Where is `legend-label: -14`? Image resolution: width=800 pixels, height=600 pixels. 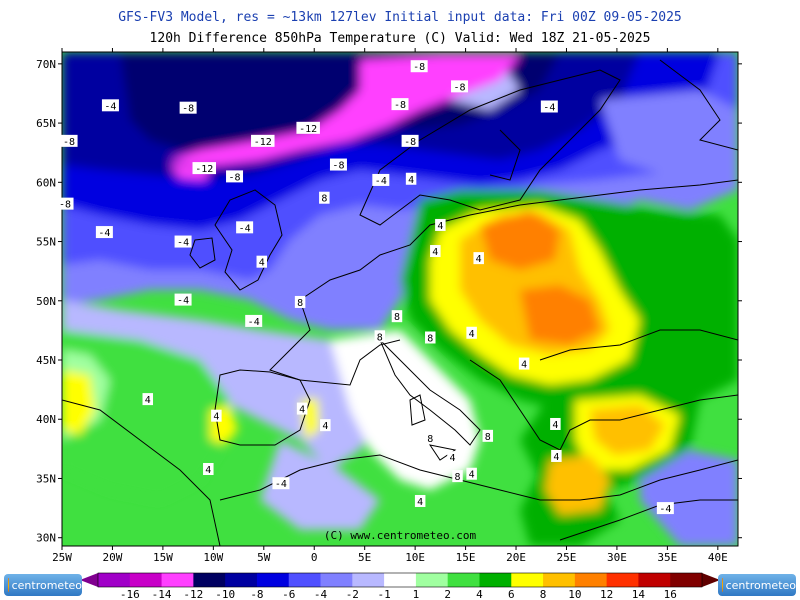
legend-label: -14 is located at coordinates (162, 594).